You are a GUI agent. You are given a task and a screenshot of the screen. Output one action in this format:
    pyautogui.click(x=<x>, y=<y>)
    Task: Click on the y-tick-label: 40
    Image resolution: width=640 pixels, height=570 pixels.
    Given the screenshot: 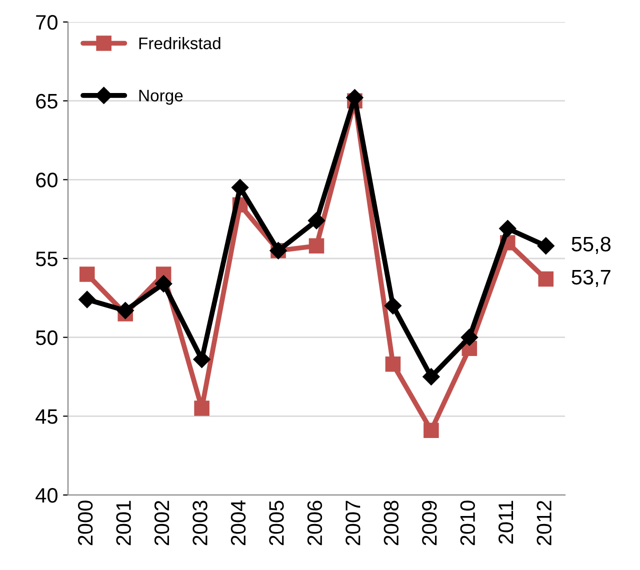 What is the action you would take?
    pyautogui.click(x=47, y=495)
    